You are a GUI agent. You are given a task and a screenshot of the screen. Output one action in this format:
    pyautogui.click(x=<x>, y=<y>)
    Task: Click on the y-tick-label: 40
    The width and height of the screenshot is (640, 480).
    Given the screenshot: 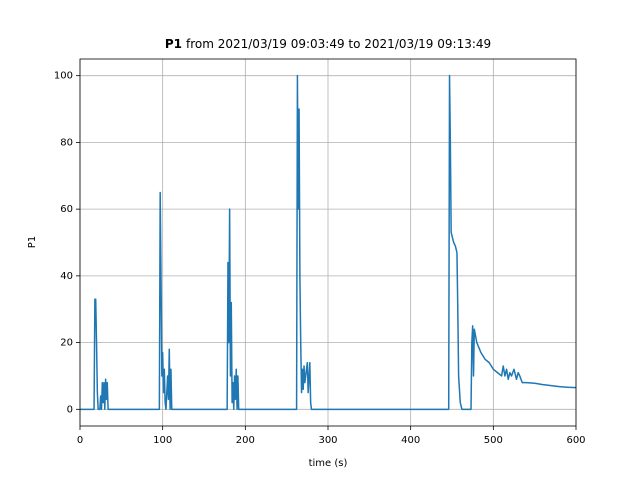 What is the action you would take?
    pyautogui.click(x=66, y=276)
    